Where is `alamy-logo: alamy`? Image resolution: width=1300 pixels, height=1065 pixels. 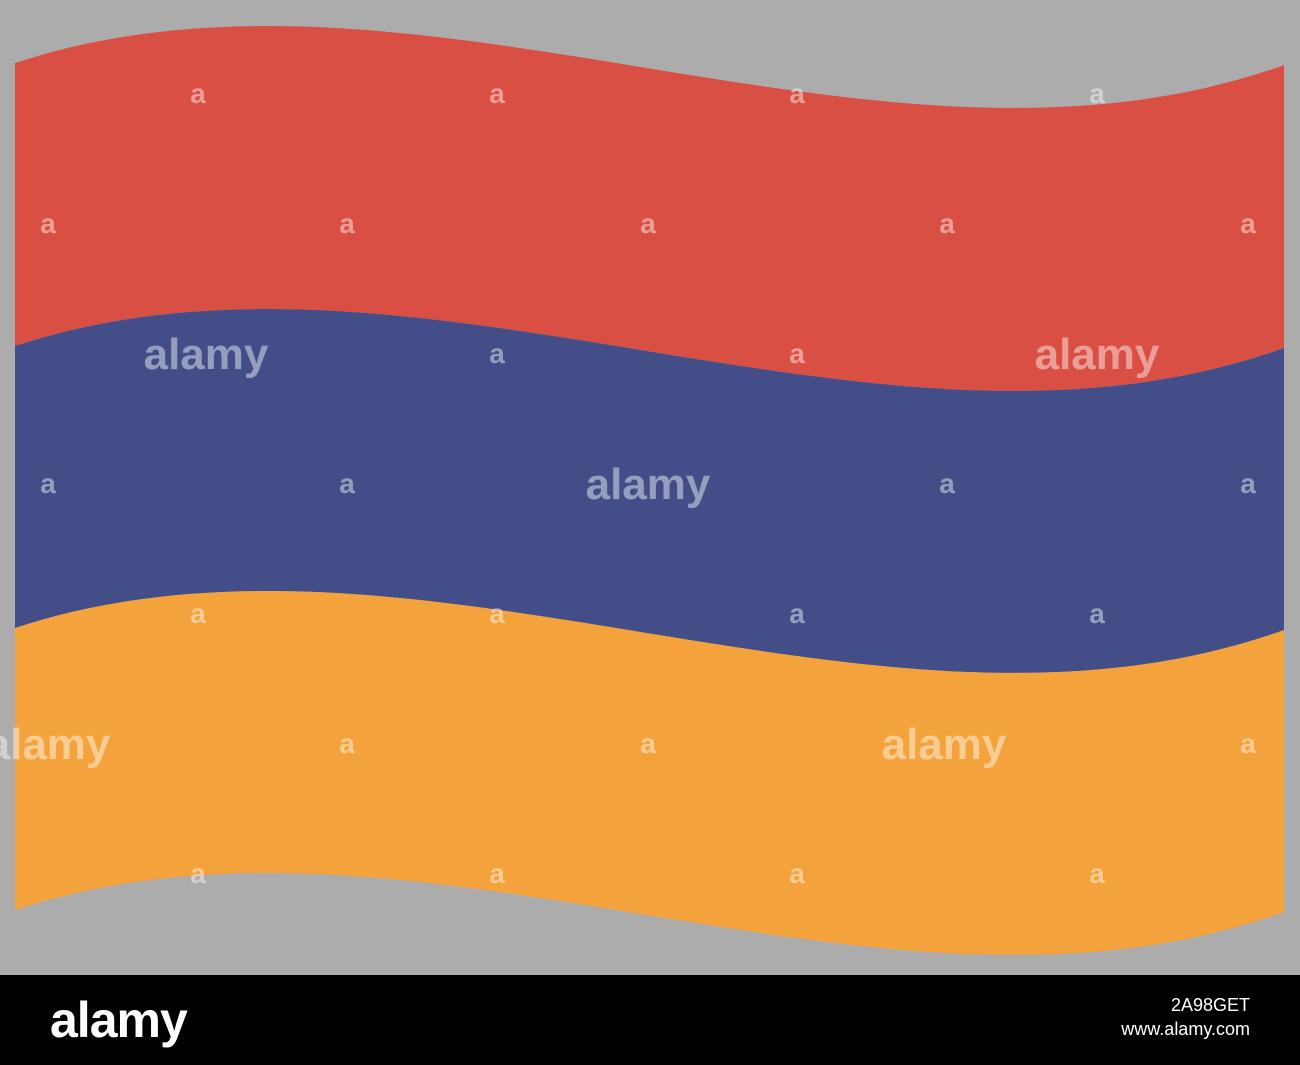 alamy-logo: alamy is located at coordinates (119, 1020).